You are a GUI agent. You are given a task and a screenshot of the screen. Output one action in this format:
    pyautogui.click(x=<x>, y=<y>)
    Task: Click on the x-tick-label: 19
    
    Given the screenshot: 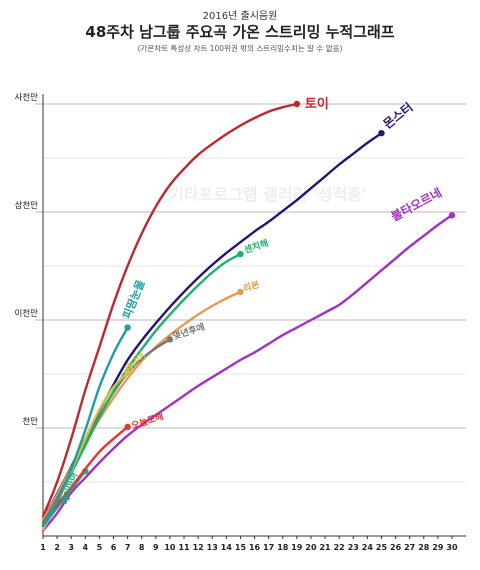 What is the action you would take?
    pyautogui.click(x=297, y=547)
    